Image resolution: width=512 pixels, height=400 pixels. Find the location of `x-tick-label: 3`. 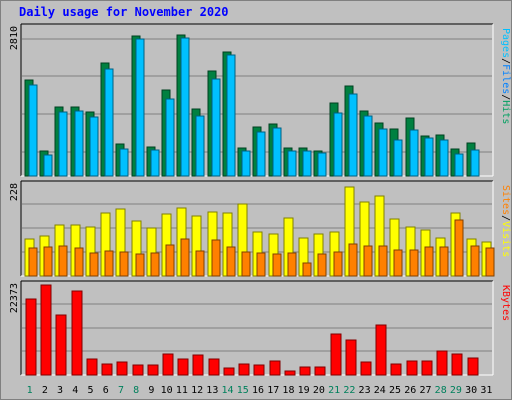

x-tick-label: 3 is located at coordinates (60, 390).